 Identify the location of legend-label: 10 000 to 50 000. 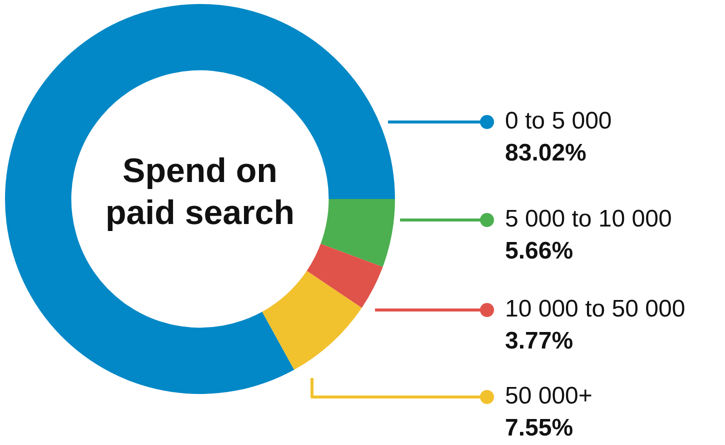
(595, 309).